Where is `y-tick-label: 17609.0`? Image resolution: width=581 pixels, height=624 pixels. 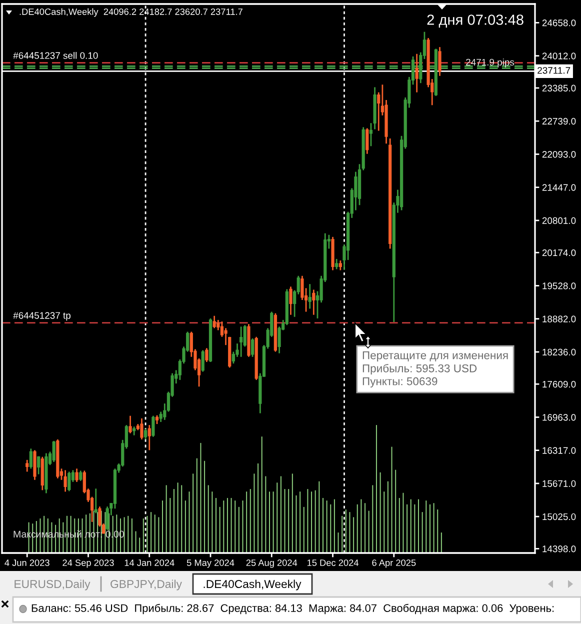 y-tick-label: 17609.0 is located at coordinates (559, 384).